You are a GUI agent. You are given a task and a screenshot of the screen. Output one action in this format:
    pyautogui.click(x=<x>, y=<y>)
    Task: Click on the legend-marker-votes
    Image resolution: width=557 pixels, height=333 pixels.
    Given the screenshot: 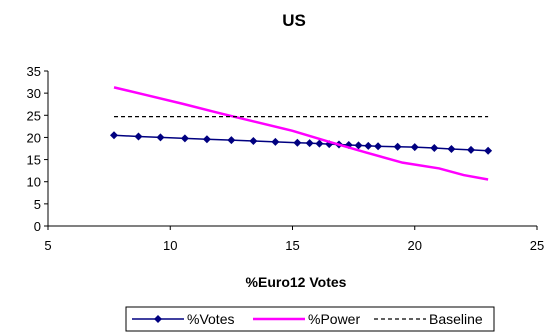 What is the action you would take?
    pyautogui.click(x=158, y=319)
    